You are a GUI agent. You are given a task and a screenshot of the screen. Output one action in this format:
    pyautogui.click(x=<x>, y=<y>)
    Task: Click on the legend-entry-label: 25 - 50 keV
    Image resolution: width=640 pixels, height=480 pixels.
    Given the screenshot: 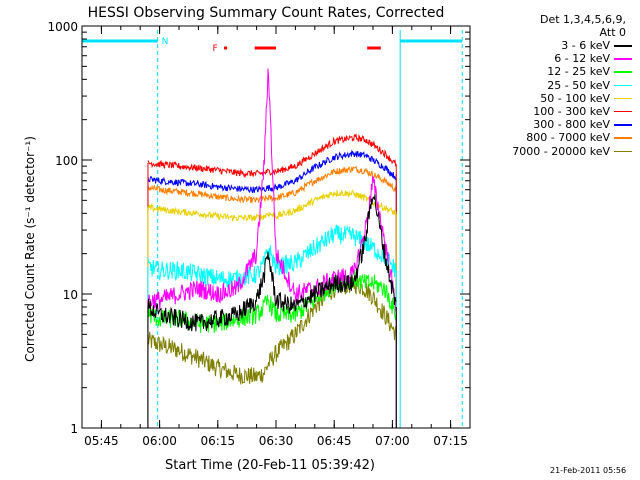 What is the action you would take?
    pyautogui.click(x=578, y=85)
    